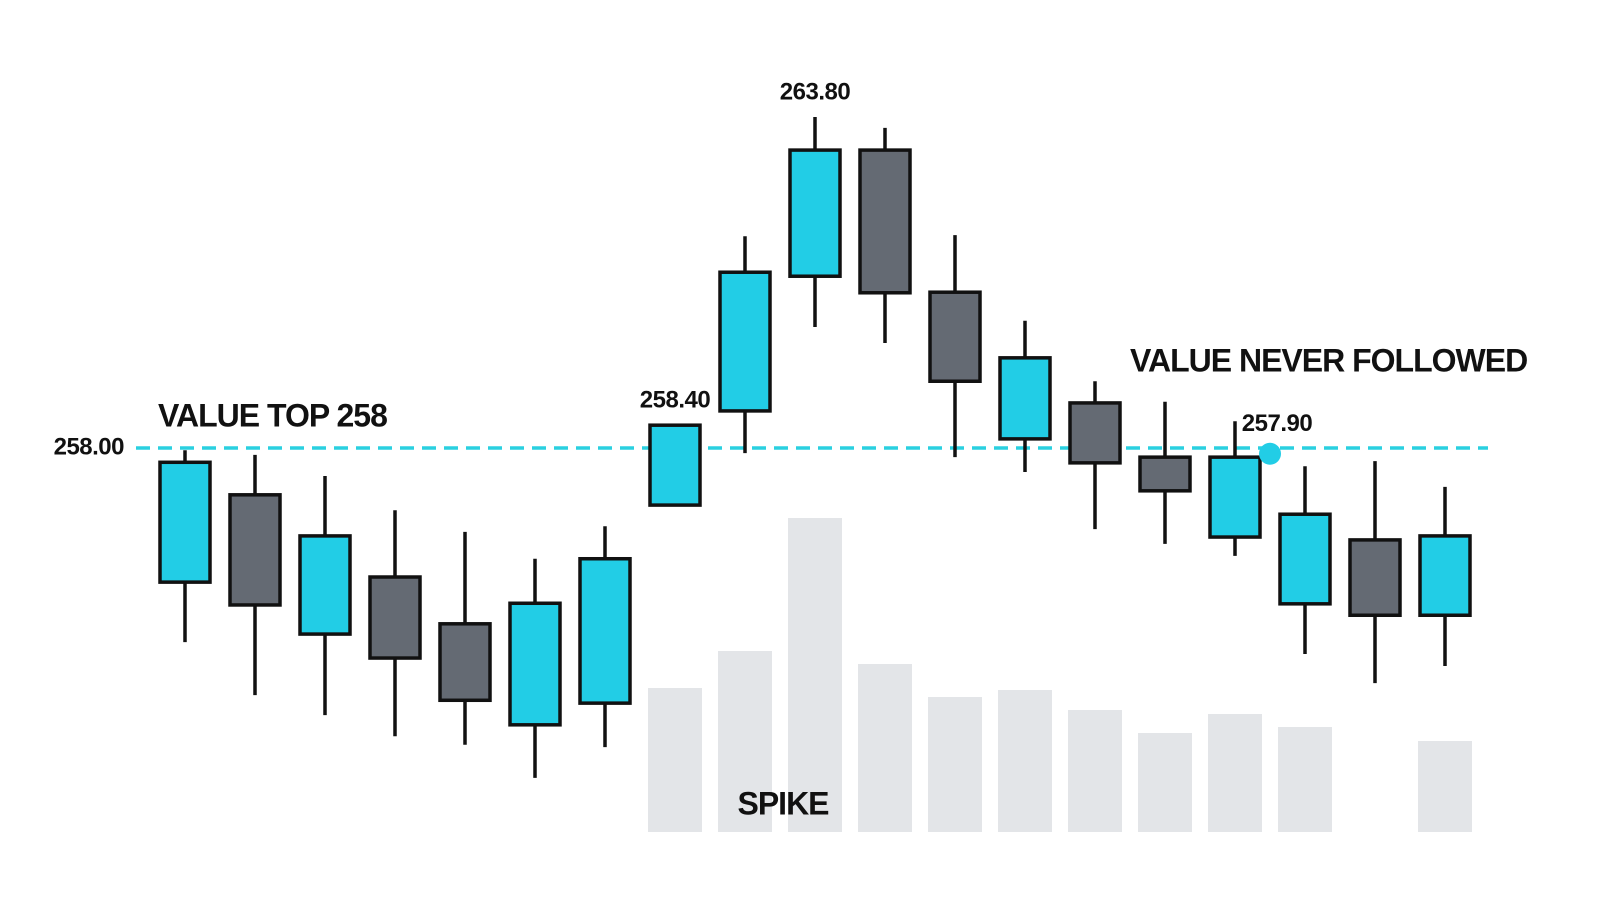  I want to click on annotation: SPIKE, so click(783, 803).